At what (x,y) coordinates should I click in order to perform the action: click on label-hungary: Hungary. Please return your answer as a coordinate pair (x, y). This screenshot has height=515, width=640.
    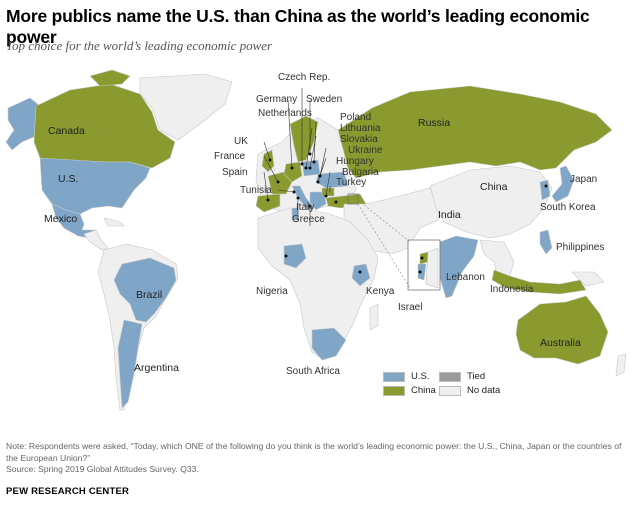
    Looking at the image, I should click on (355, 161).